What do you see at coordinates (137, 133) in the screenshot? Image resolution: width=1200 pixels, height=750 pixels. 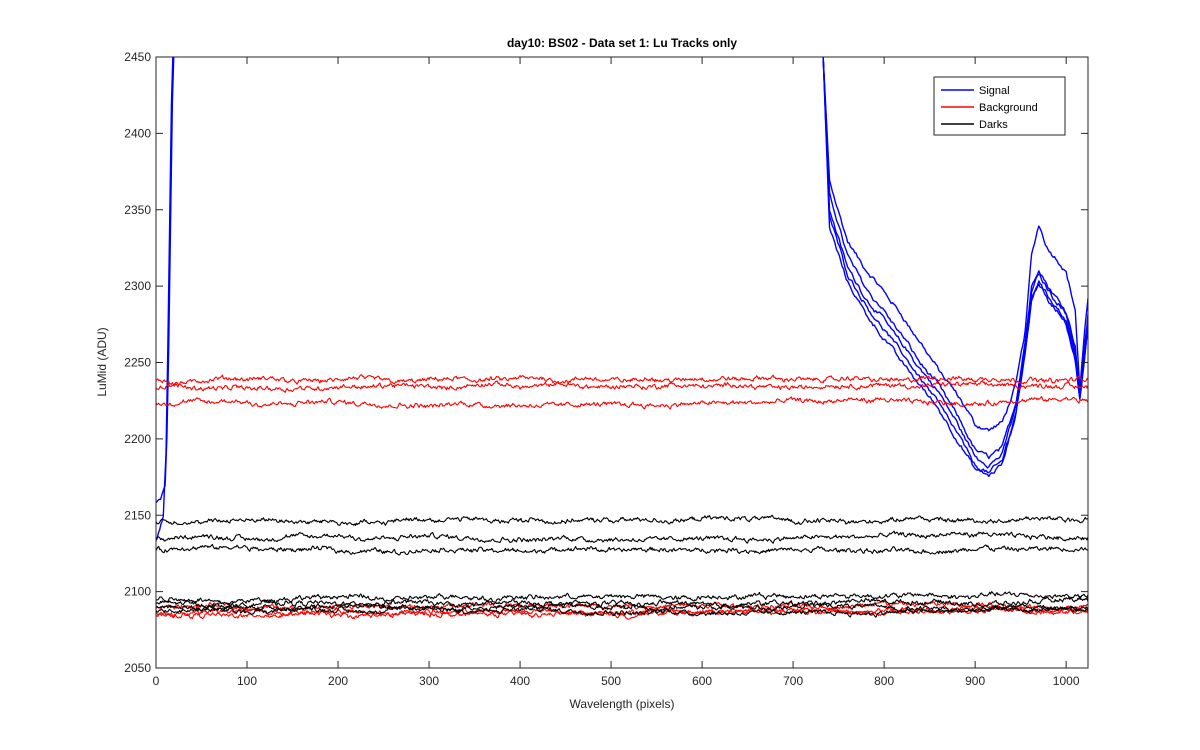 I see `y-tick-label: 2400` at bounding box center [137, 133].